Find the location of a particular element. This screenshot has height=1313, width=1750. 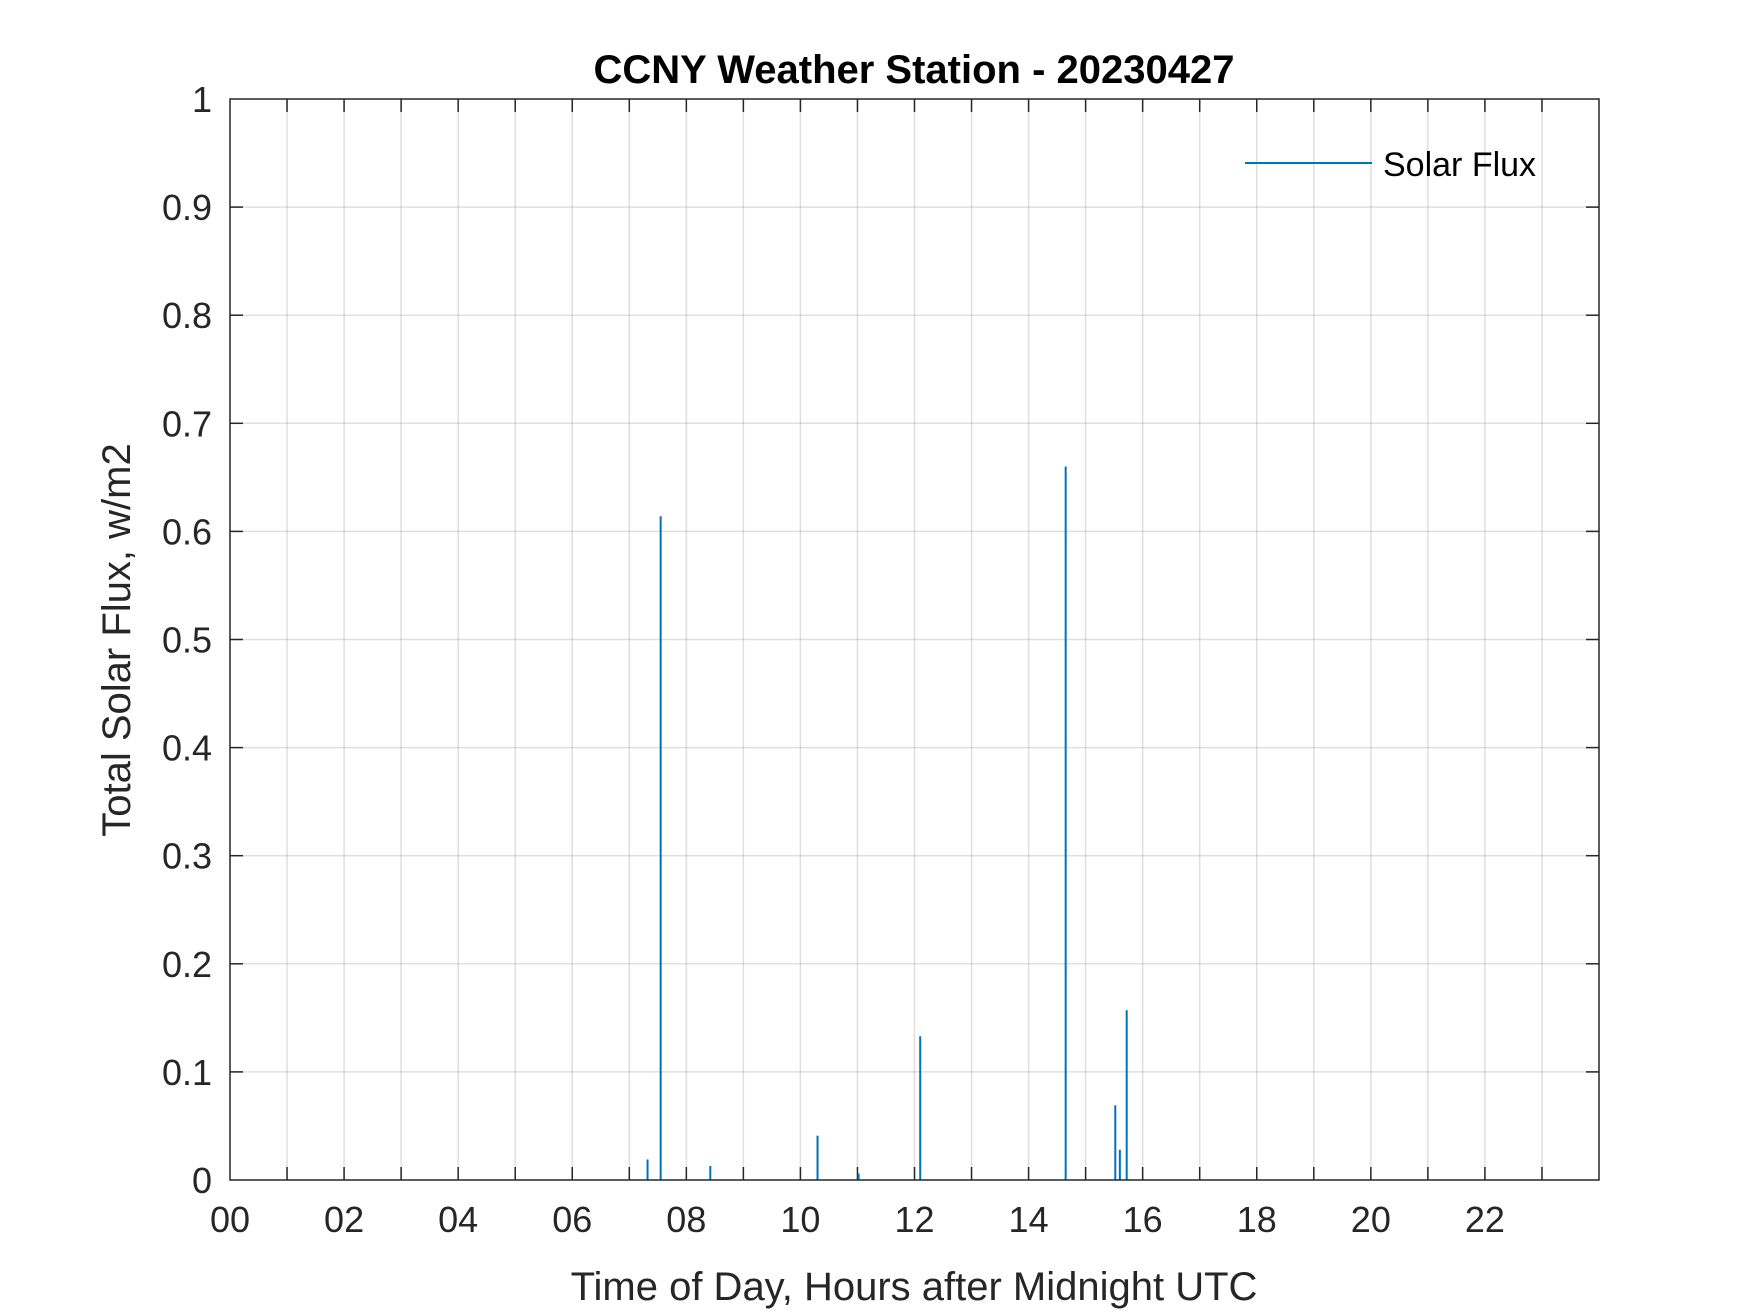

x-tick-label: 14 is located at coordinates (1029, 1219).